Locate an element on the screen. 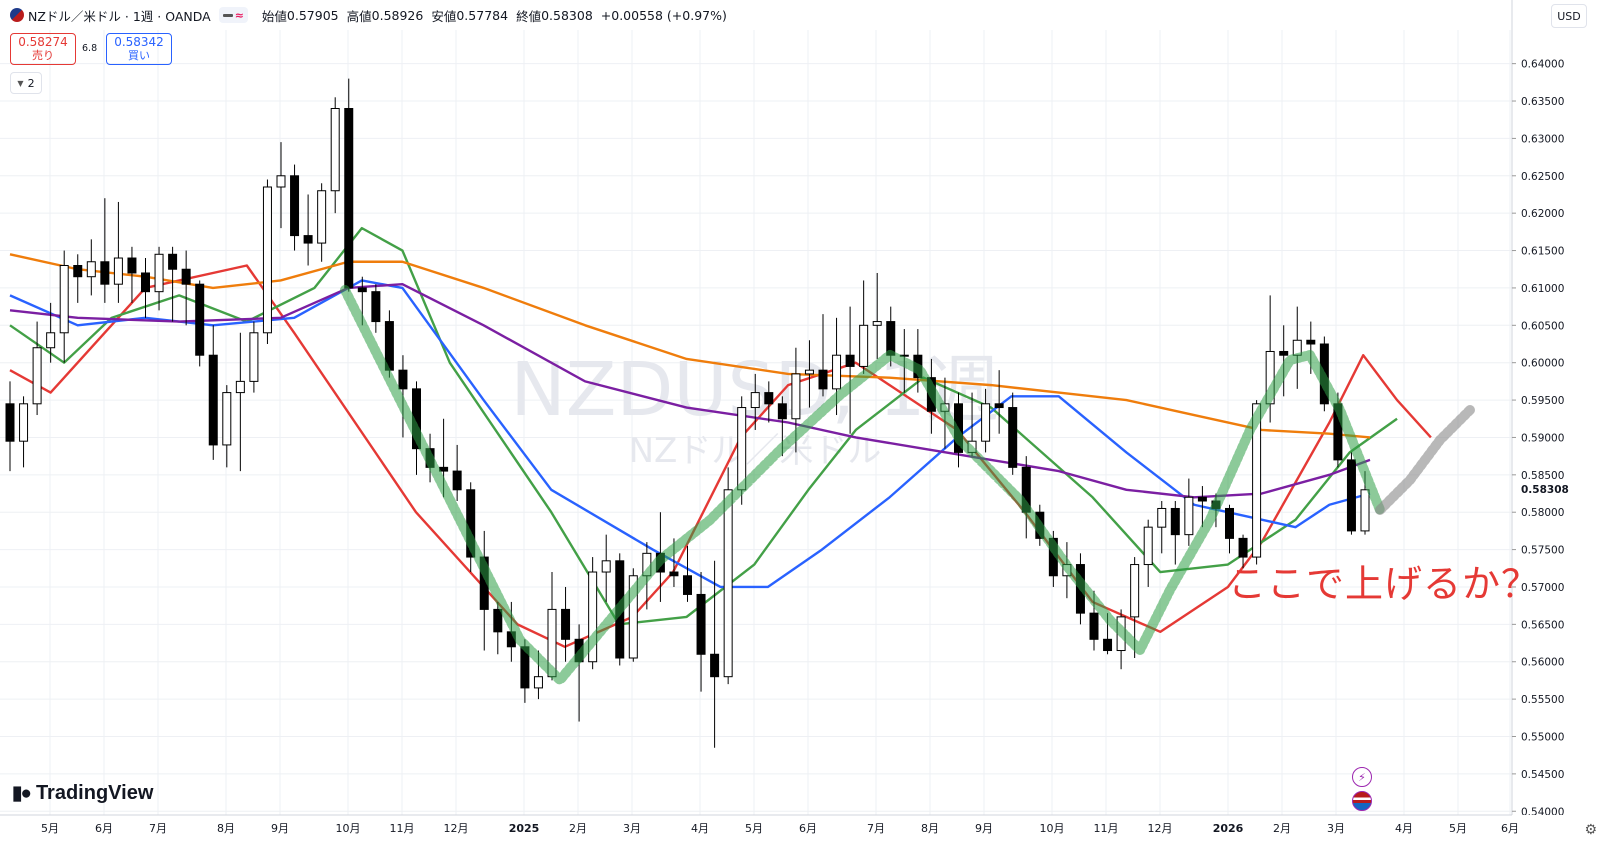 This screenshot has width=1609, height=867. last-price-label: 0.58308 is located at coordinates (1545, 490).